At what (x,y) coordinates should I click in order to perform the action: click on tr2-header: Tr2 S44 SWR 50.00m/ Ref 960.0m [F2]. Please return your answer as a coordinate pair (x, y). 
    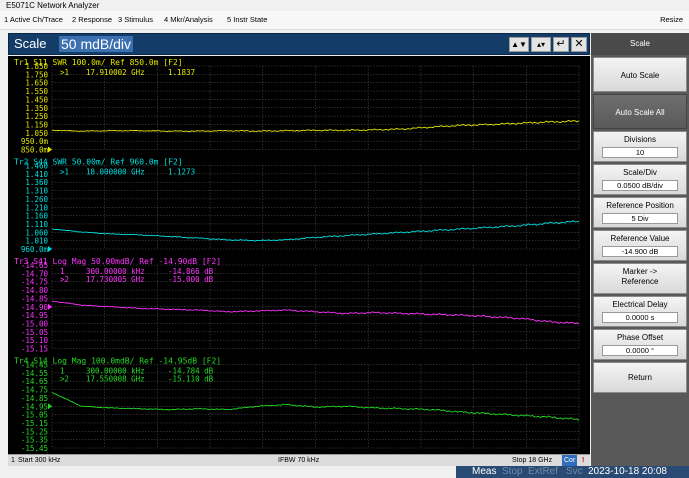
    Looking at the image, I should click on (98, 162).